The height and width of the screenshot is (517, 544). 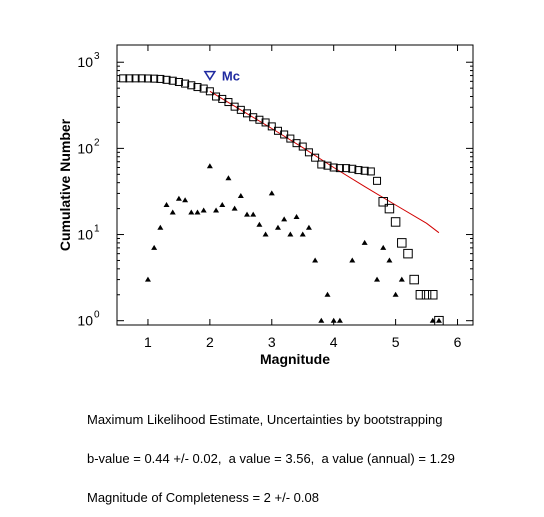 What do you see at coordinates (97, 315) in the screenshot?
I see `y-tick-exponent: 0` at bounding box center [97, 315].